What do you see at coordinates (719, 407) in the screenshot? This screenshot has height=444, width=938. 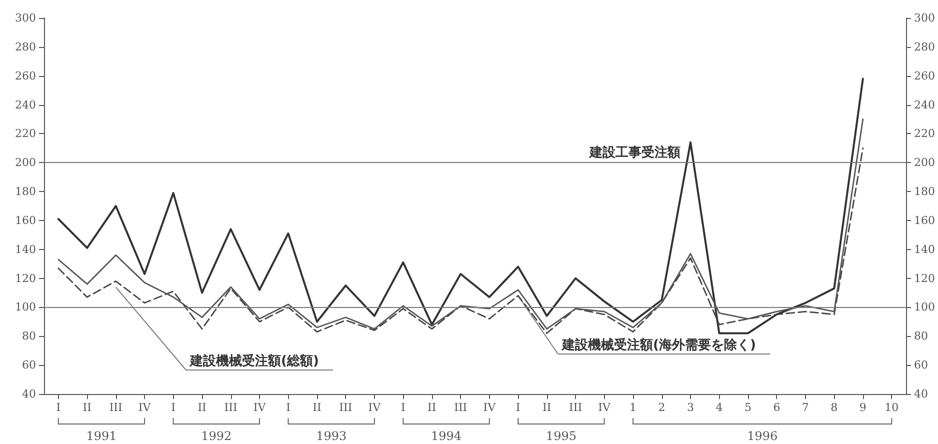 I see `x-tick-label: 4` at bounding box center [719, 407].